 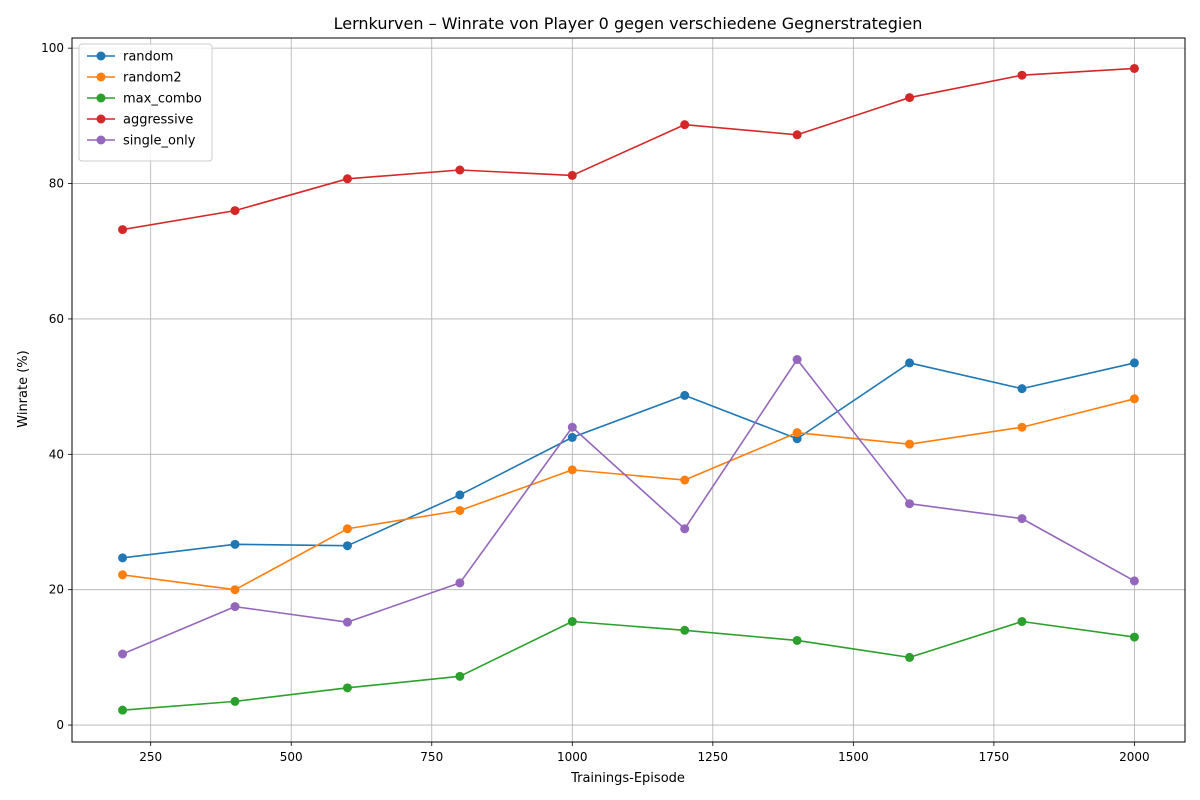 I want to click on legend-label-random: random, so click(x=148, y=57).